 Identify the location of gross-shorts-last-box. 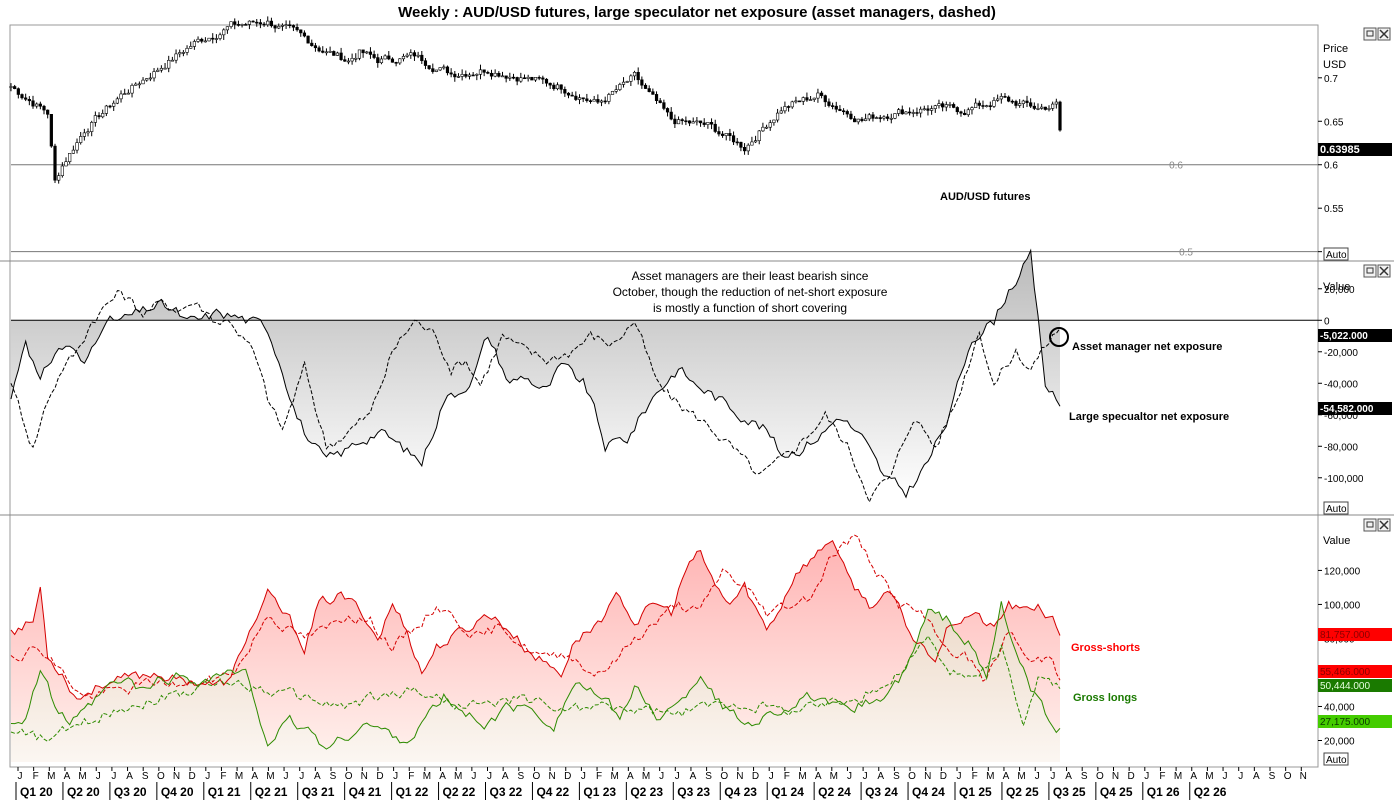
(1355, 634).